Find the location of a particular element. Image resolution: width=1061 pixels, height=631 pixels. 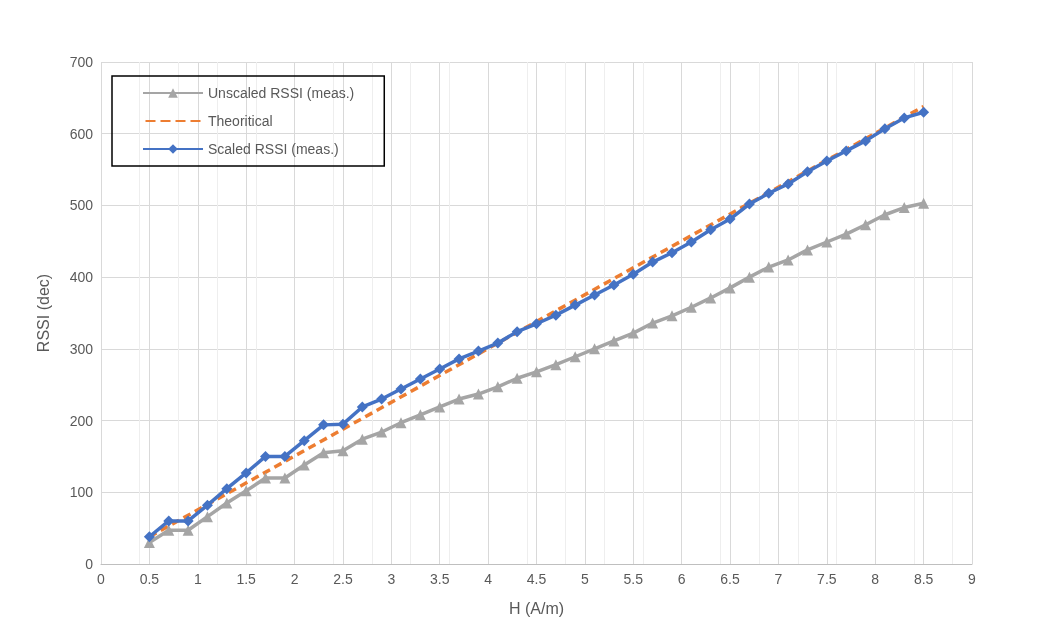

x-tick-label: 7.5 is located at coordinates (827, 579).